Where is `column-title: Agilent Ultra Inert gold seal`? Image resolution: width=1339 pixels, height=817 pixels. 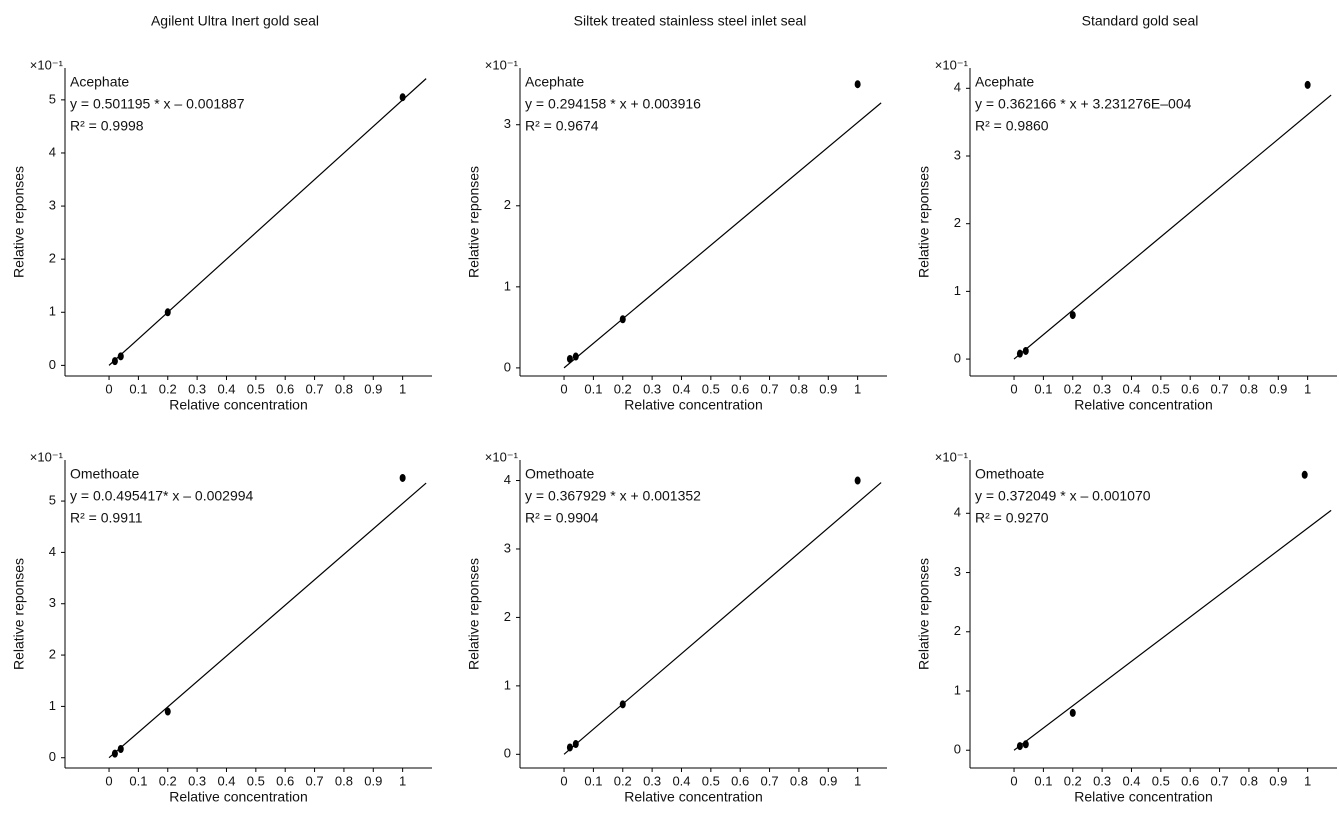
column-title: Agilent Ultra Inert gold seal is located at coordinates (235, 21).